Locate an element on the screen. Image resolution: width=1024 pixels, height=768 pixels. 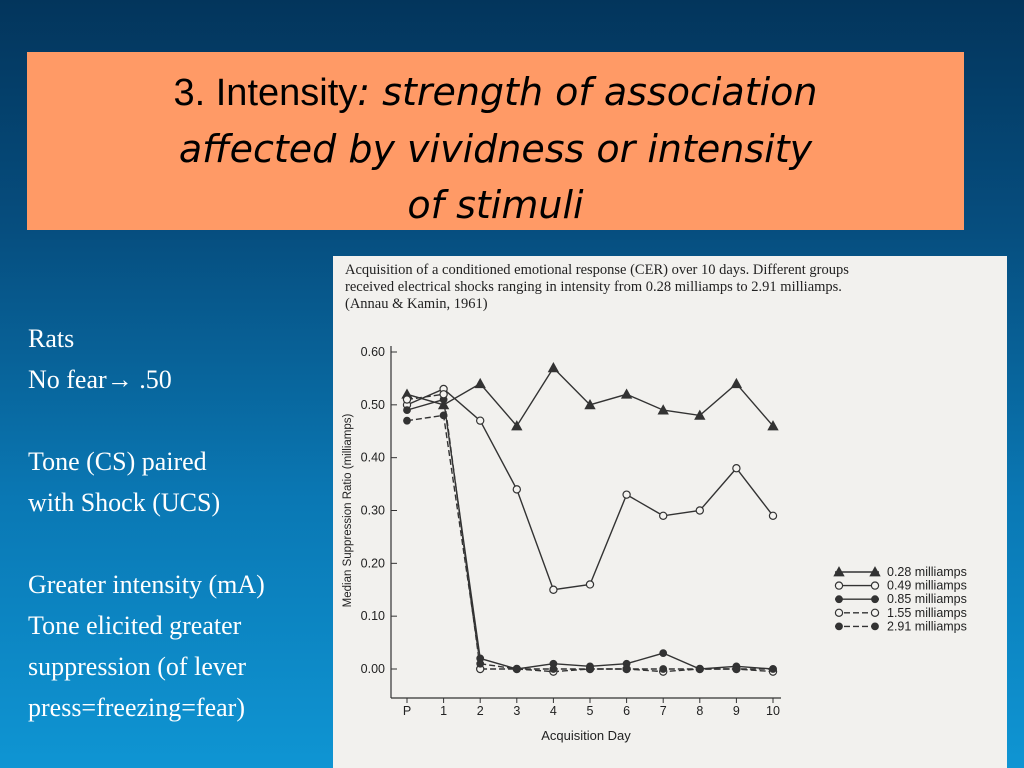
y-tick-label: 0.20 is located at coordinates (373, 563).